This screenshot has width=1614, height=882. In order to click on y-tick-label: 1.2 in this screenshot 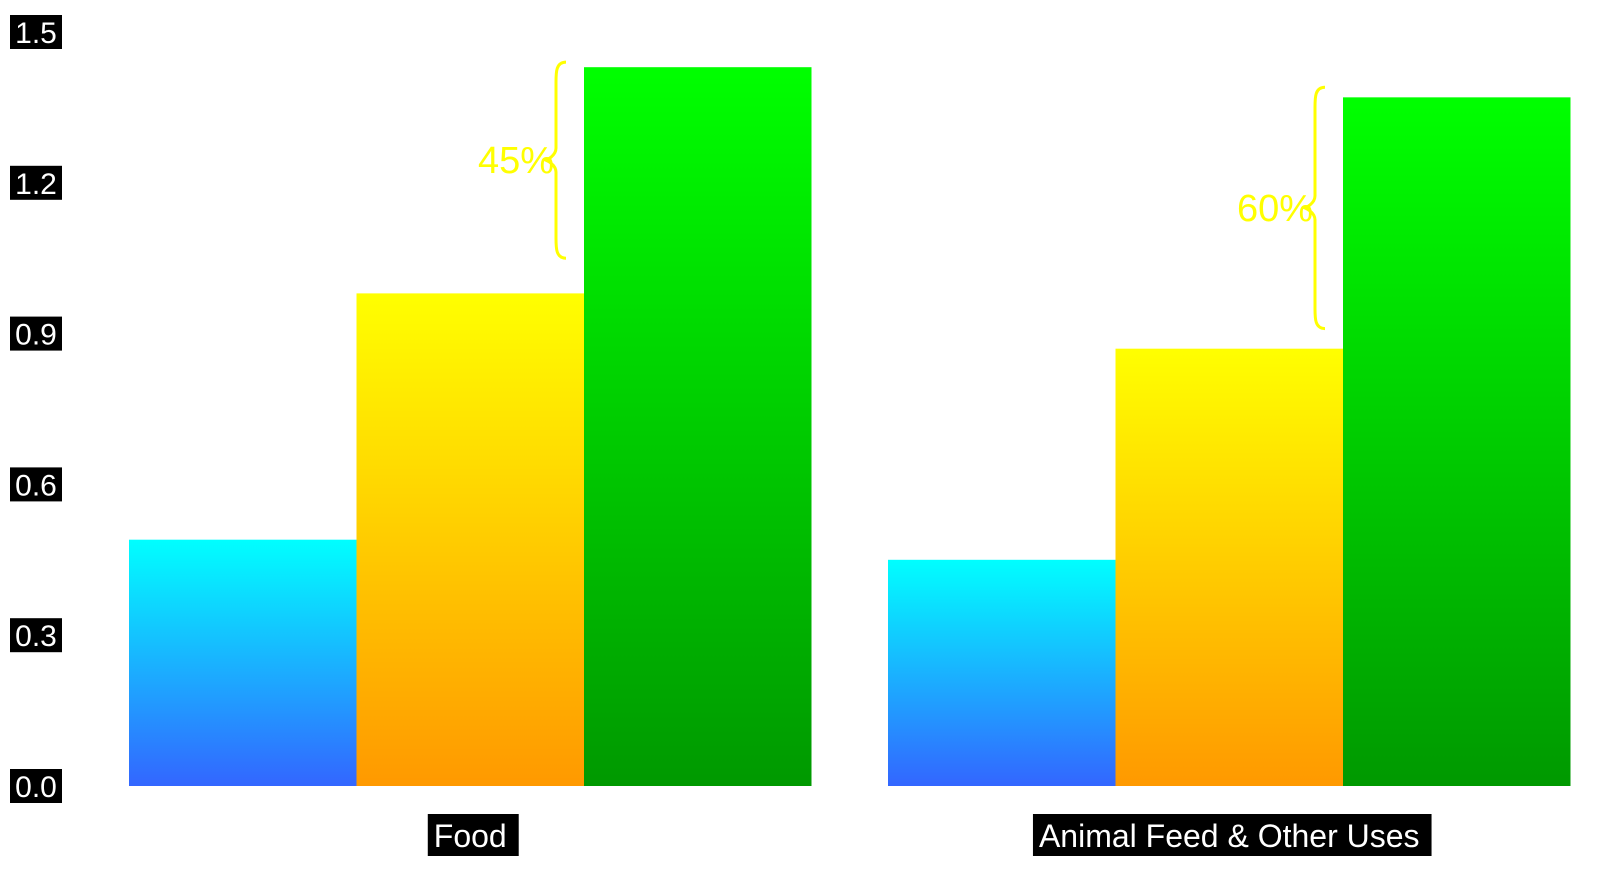, I will do `click(36, 184)`.